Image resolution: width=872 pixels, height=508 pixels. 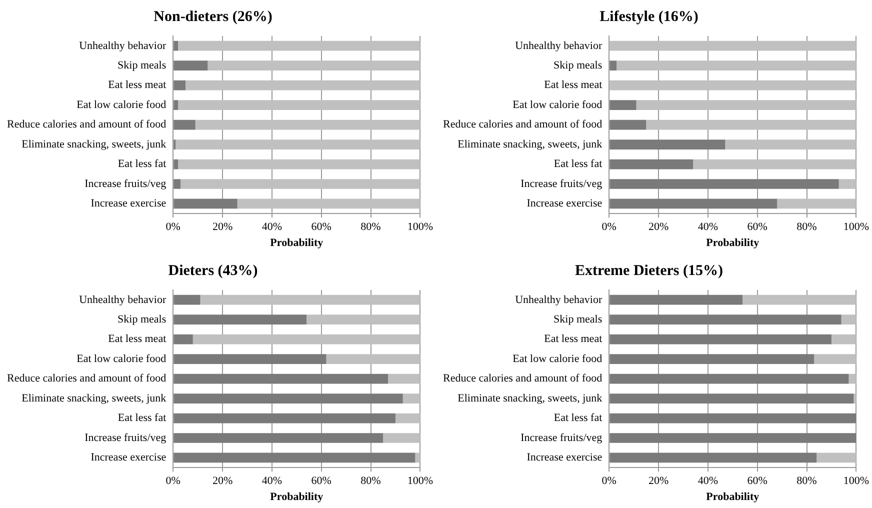 What do you see at coordinates (213, 16) in the screenshot?
I see `chart-title: Non-dieters (26%)` at bounding box center [213, 16].